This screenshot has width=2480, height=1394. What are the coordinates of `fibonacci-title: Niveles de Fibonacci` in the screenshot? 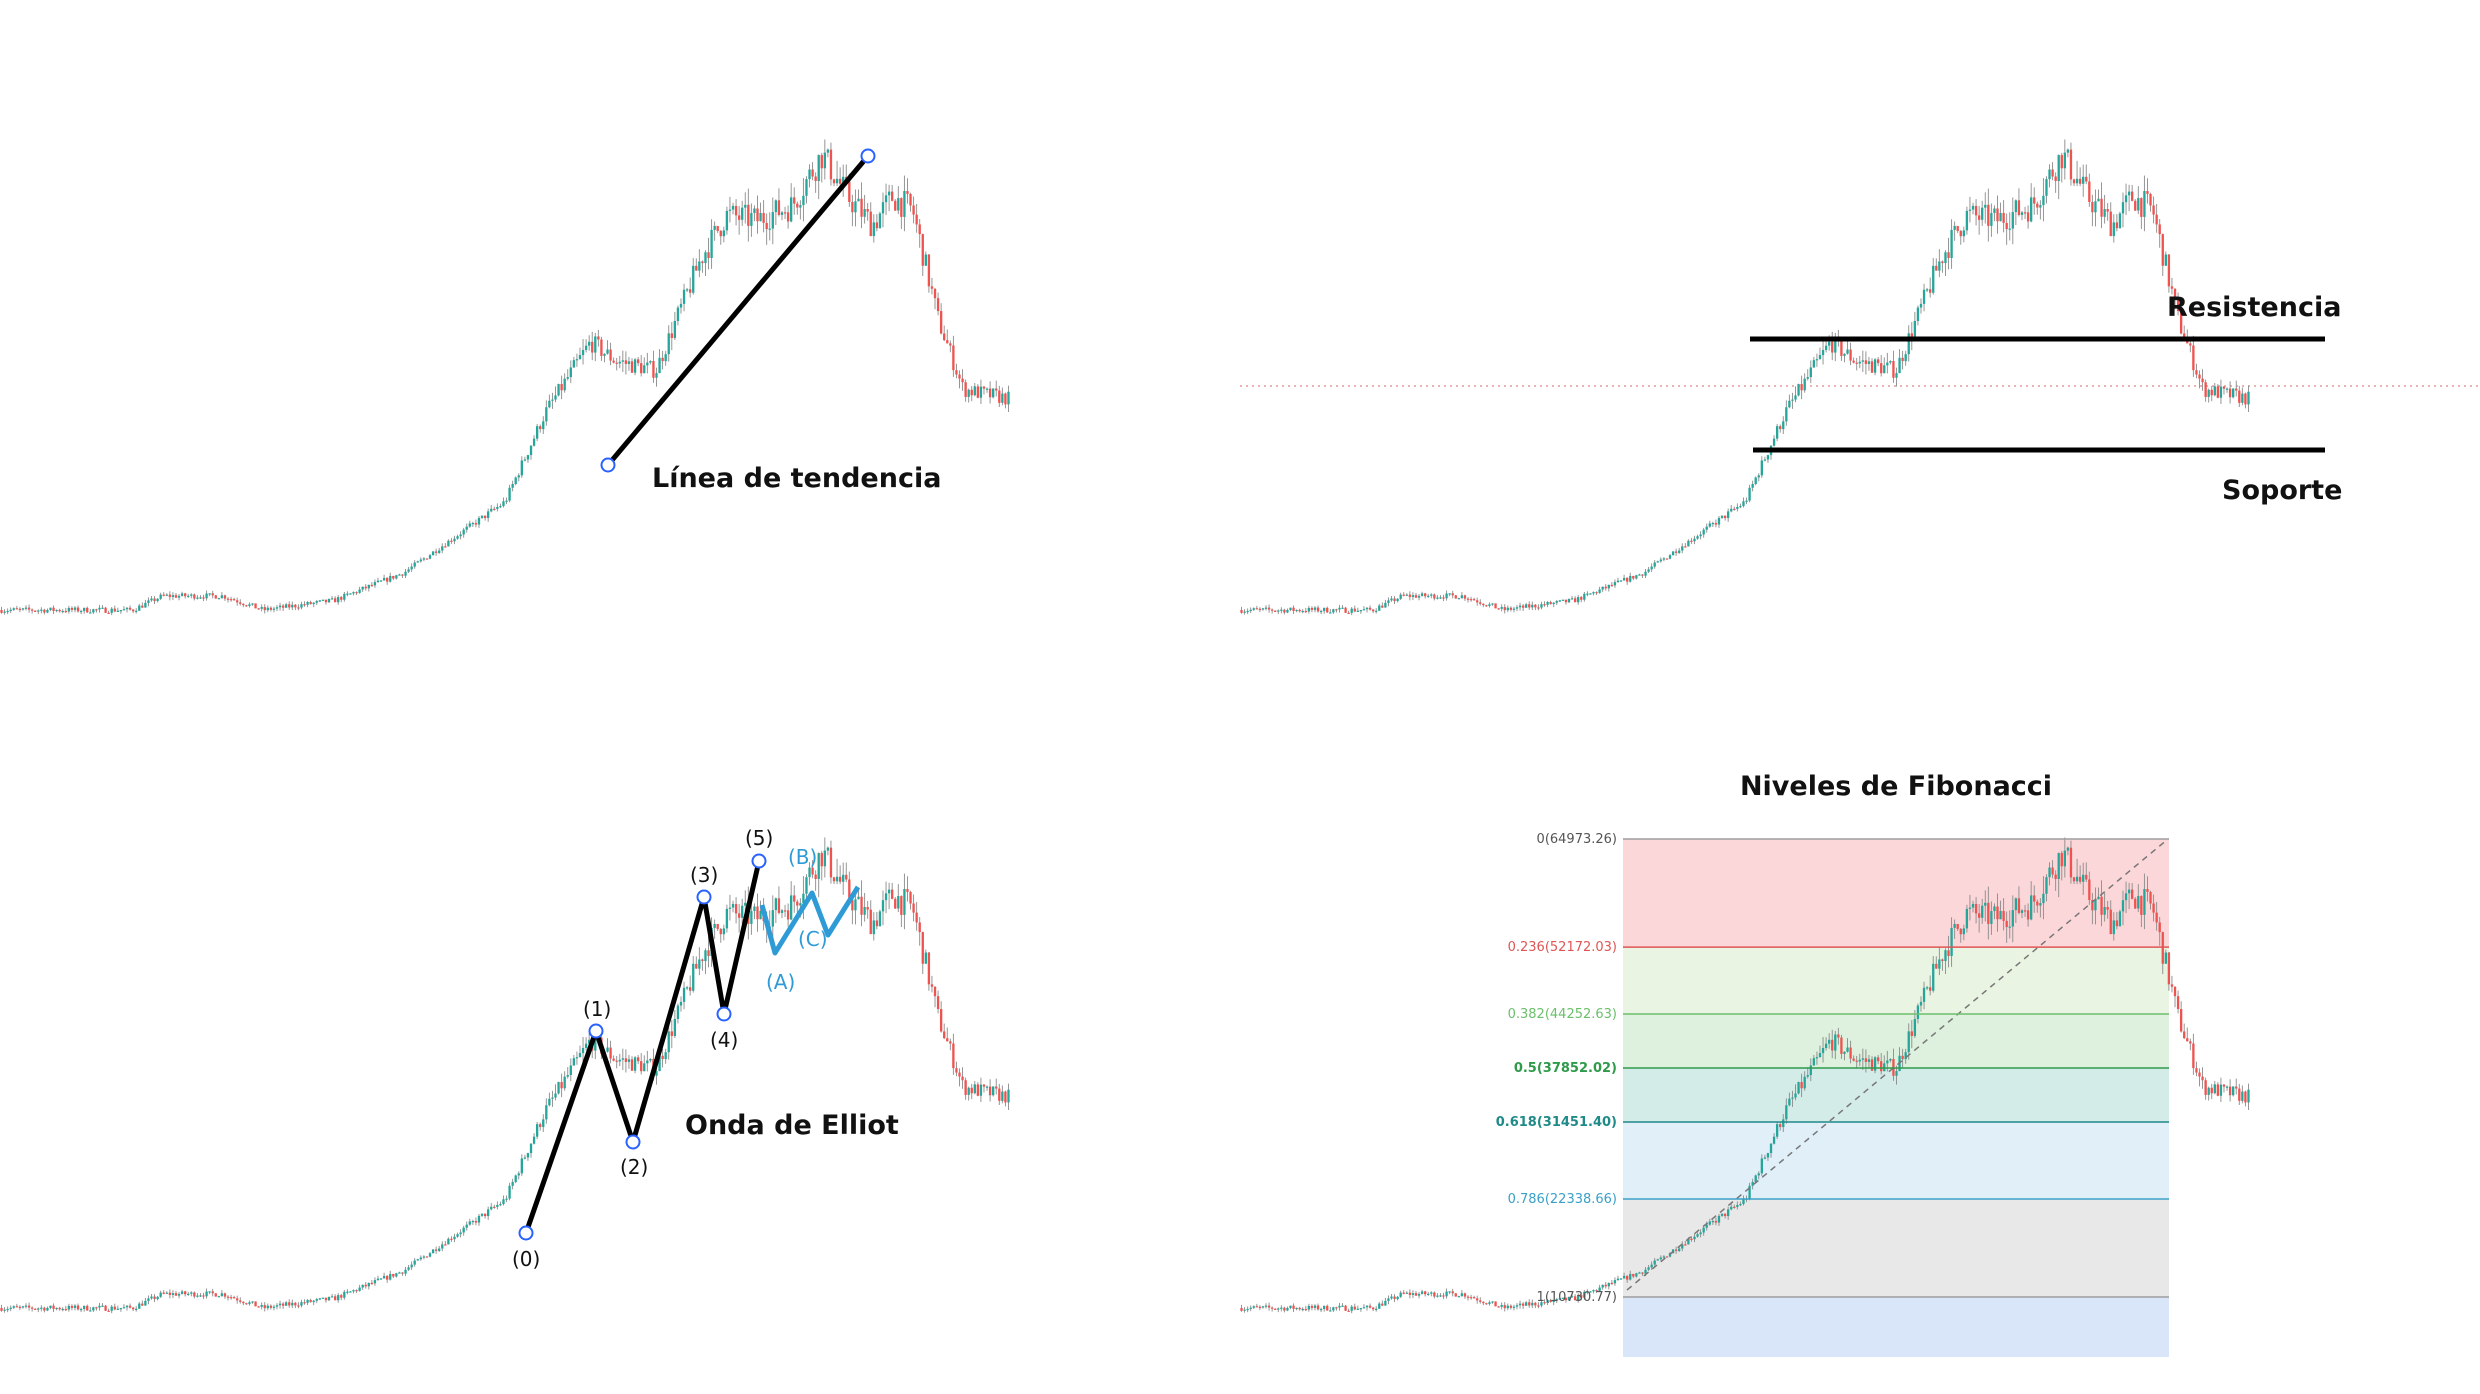 It's located at (1896, 786).